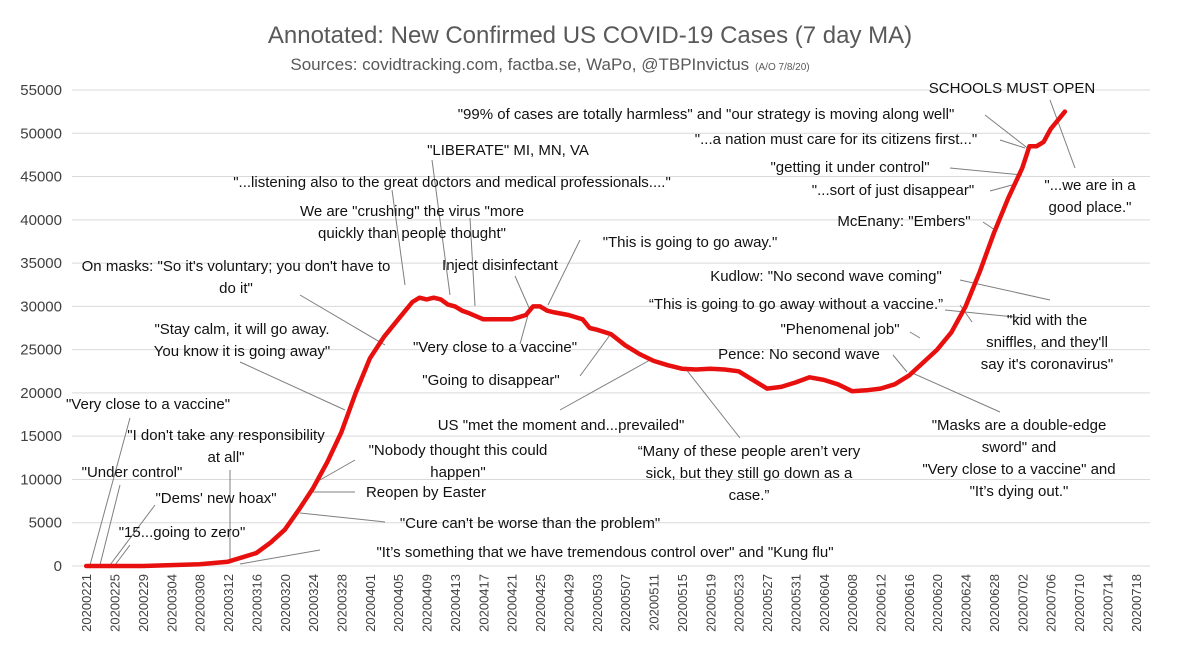 Image resolution: width=1180 pixels, height=664 pixels. I want to click on annotation-line: do it", so click(236, 288).